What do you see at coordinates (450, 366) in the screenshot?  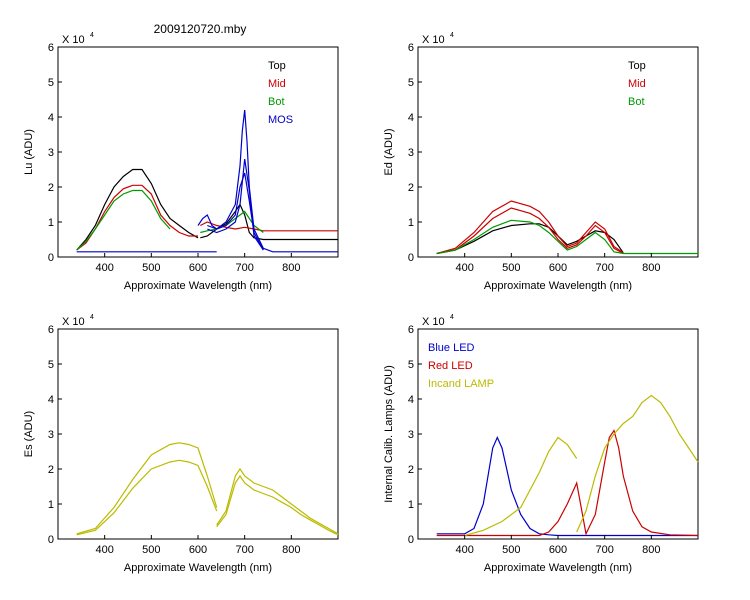 I see `legend-entry-red-led: Red LED` at bounding box center [450, 366].